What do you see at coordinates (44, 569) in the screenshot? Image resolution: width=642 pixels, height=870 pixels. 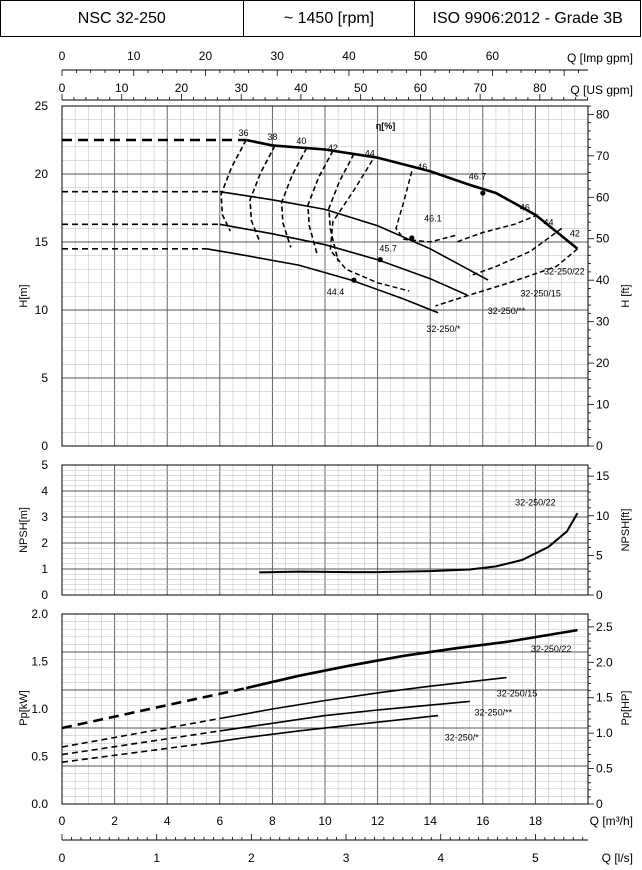 I see `npsh_m-tick-label: 1` at bounding box center [44, 569].